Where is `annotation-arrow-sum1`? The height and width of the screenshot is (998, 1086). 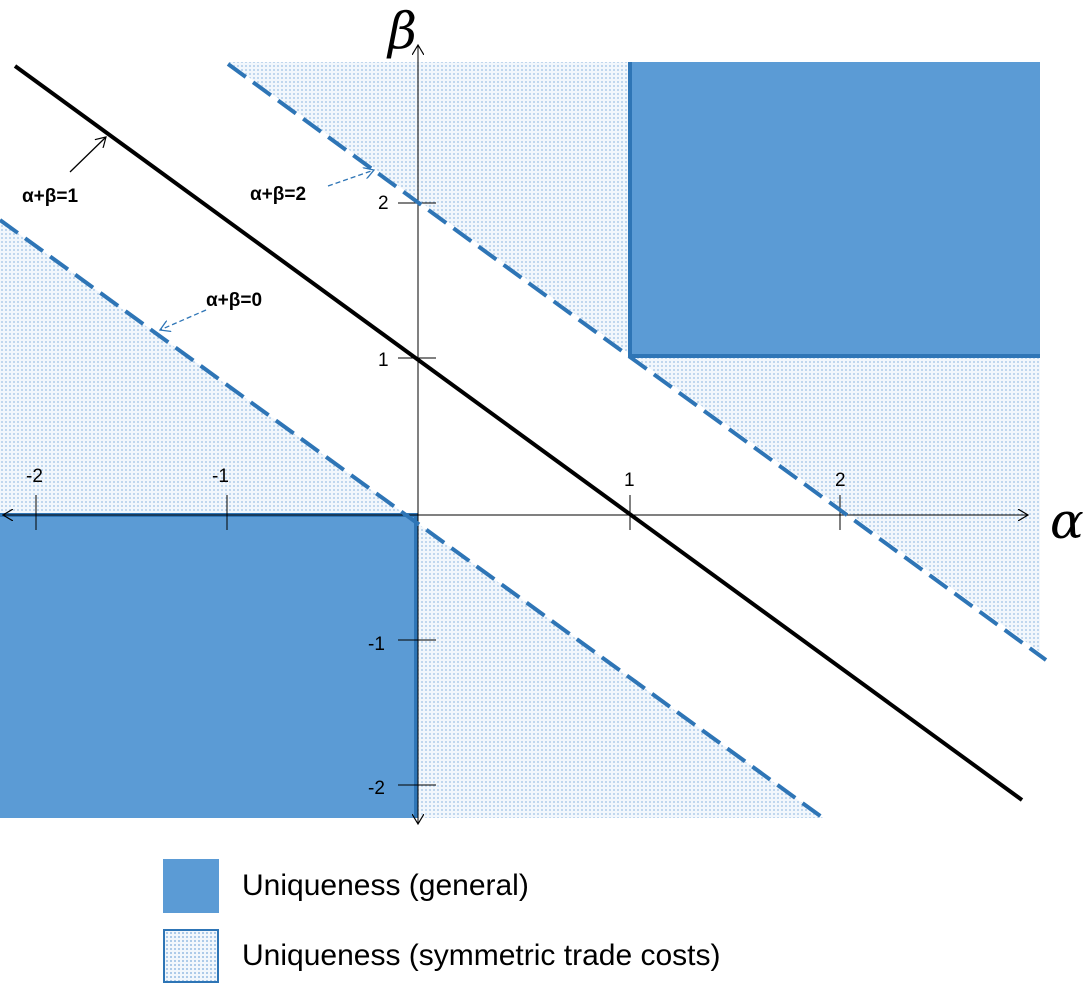
annotation-arrow-sum1 is located at coordinates (87, 155).